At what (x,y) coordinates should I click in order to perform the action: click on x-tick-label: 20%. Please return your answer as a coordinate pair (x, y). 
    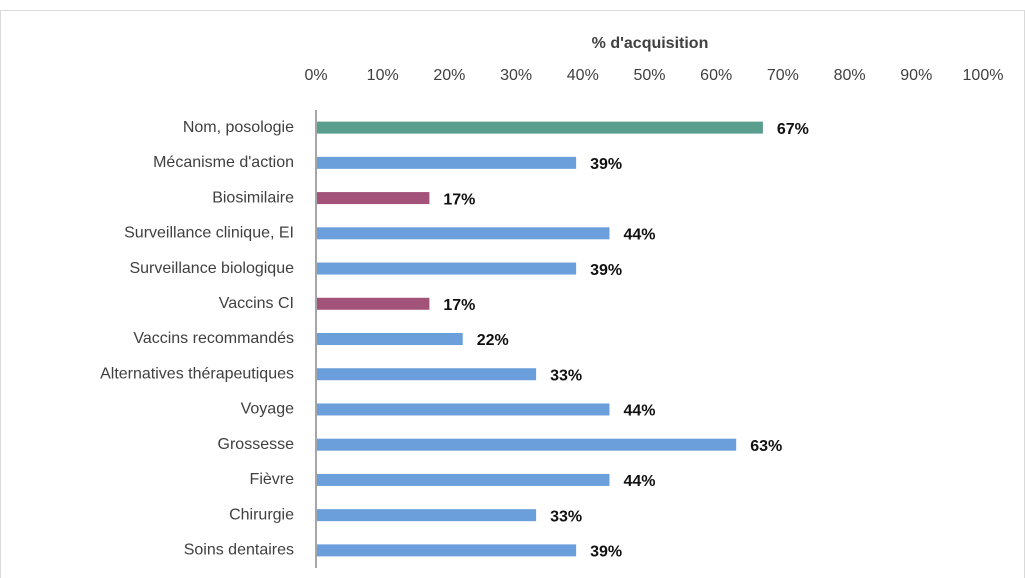
    Looking at the image, I should click on (449, 75).